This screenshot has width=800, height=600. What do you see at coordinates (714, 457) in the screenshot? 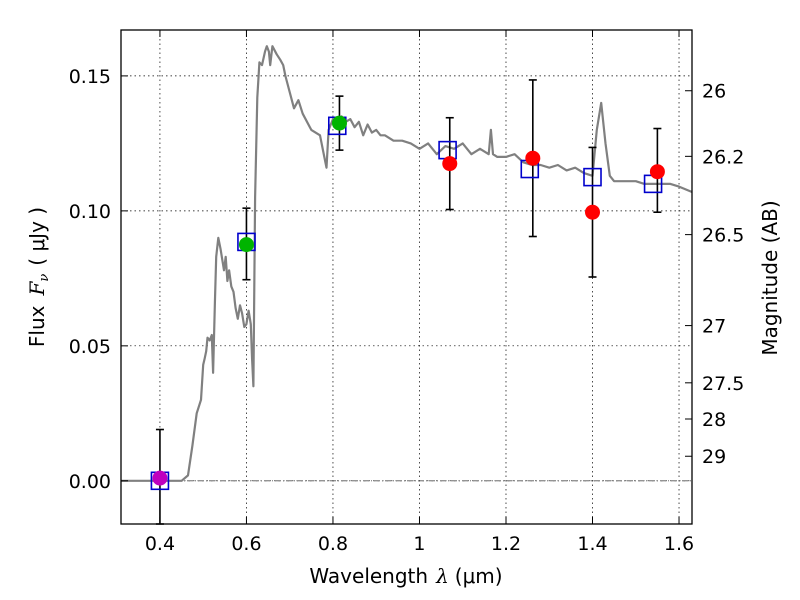
I see `y2-tick-label: 29` at bounding box center [714, 457].